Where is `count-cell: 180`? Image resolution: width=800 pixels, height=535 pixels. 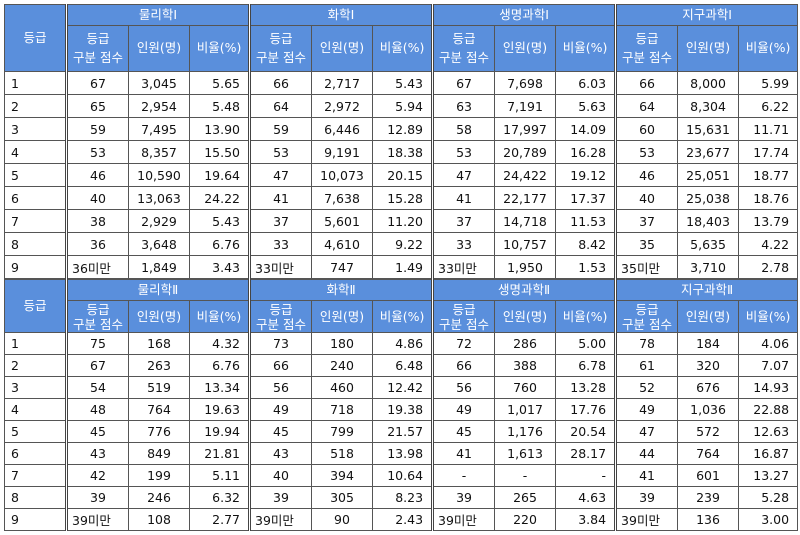 count-cell: 180 is located at coordinates (342, 343).